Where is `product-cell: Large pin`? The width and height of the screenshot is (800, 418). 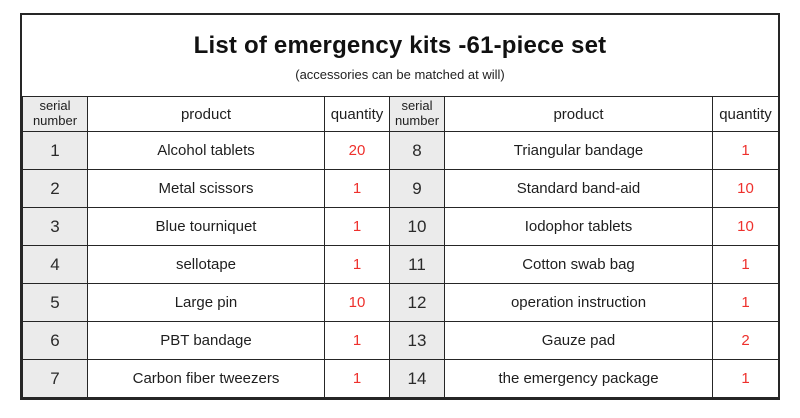 product-cell: Large pin is located at coordinates (206, 302).